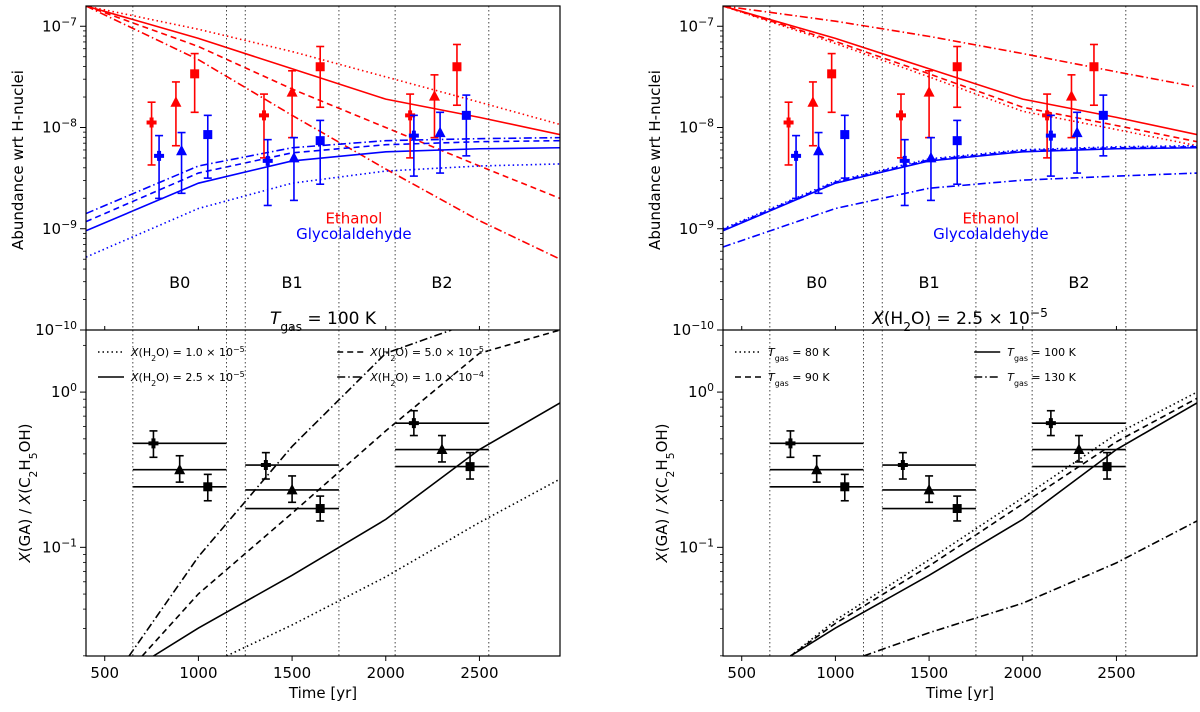 The height and width of the screenshot is (712, 1200). Describe the element at coordinates (845, 135) in the screenshot. I see `right-glycolaldehyde-obs-2-marker` at that location.